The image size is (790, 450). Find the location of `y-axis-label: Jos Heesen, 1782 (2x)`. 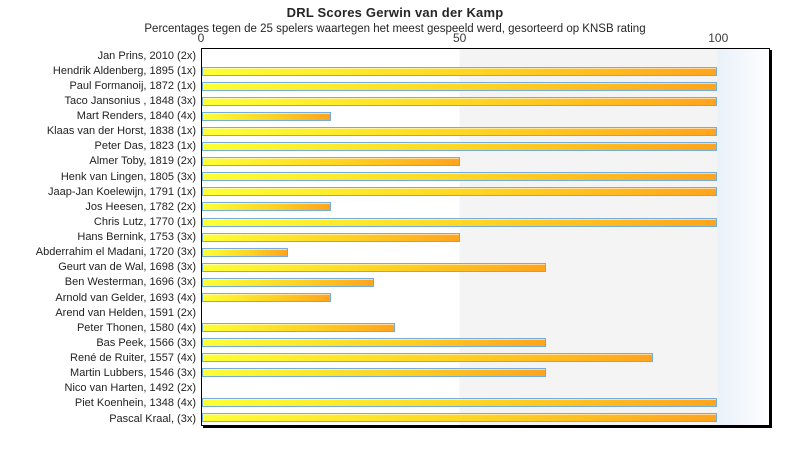

y-axis-label: Jos Heesen, 1782 (2x) is located at coordinates (140, 206).